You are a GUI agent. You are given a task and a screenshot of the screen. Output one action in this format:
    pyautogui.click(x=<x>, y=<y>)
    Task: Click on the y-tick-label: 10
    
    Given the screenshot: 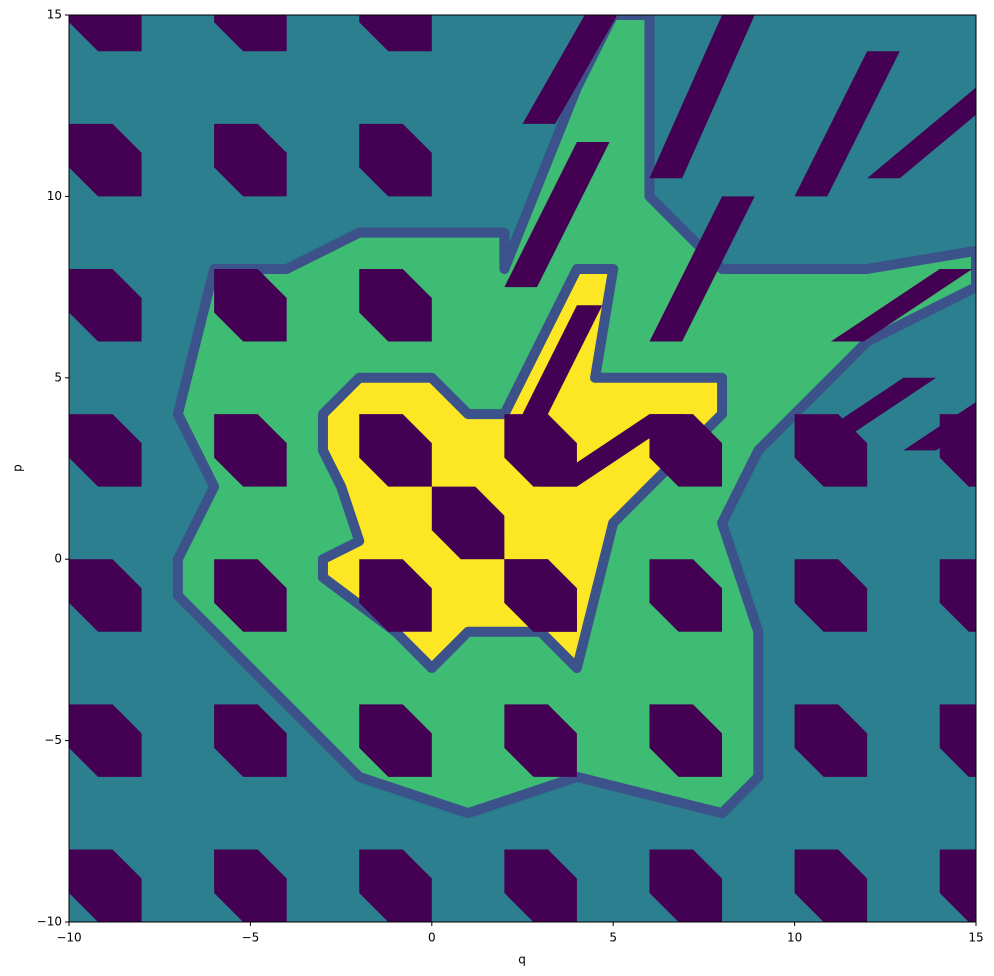 What is the action you would take?
    pyautogui.click(x=54, y=196)
    